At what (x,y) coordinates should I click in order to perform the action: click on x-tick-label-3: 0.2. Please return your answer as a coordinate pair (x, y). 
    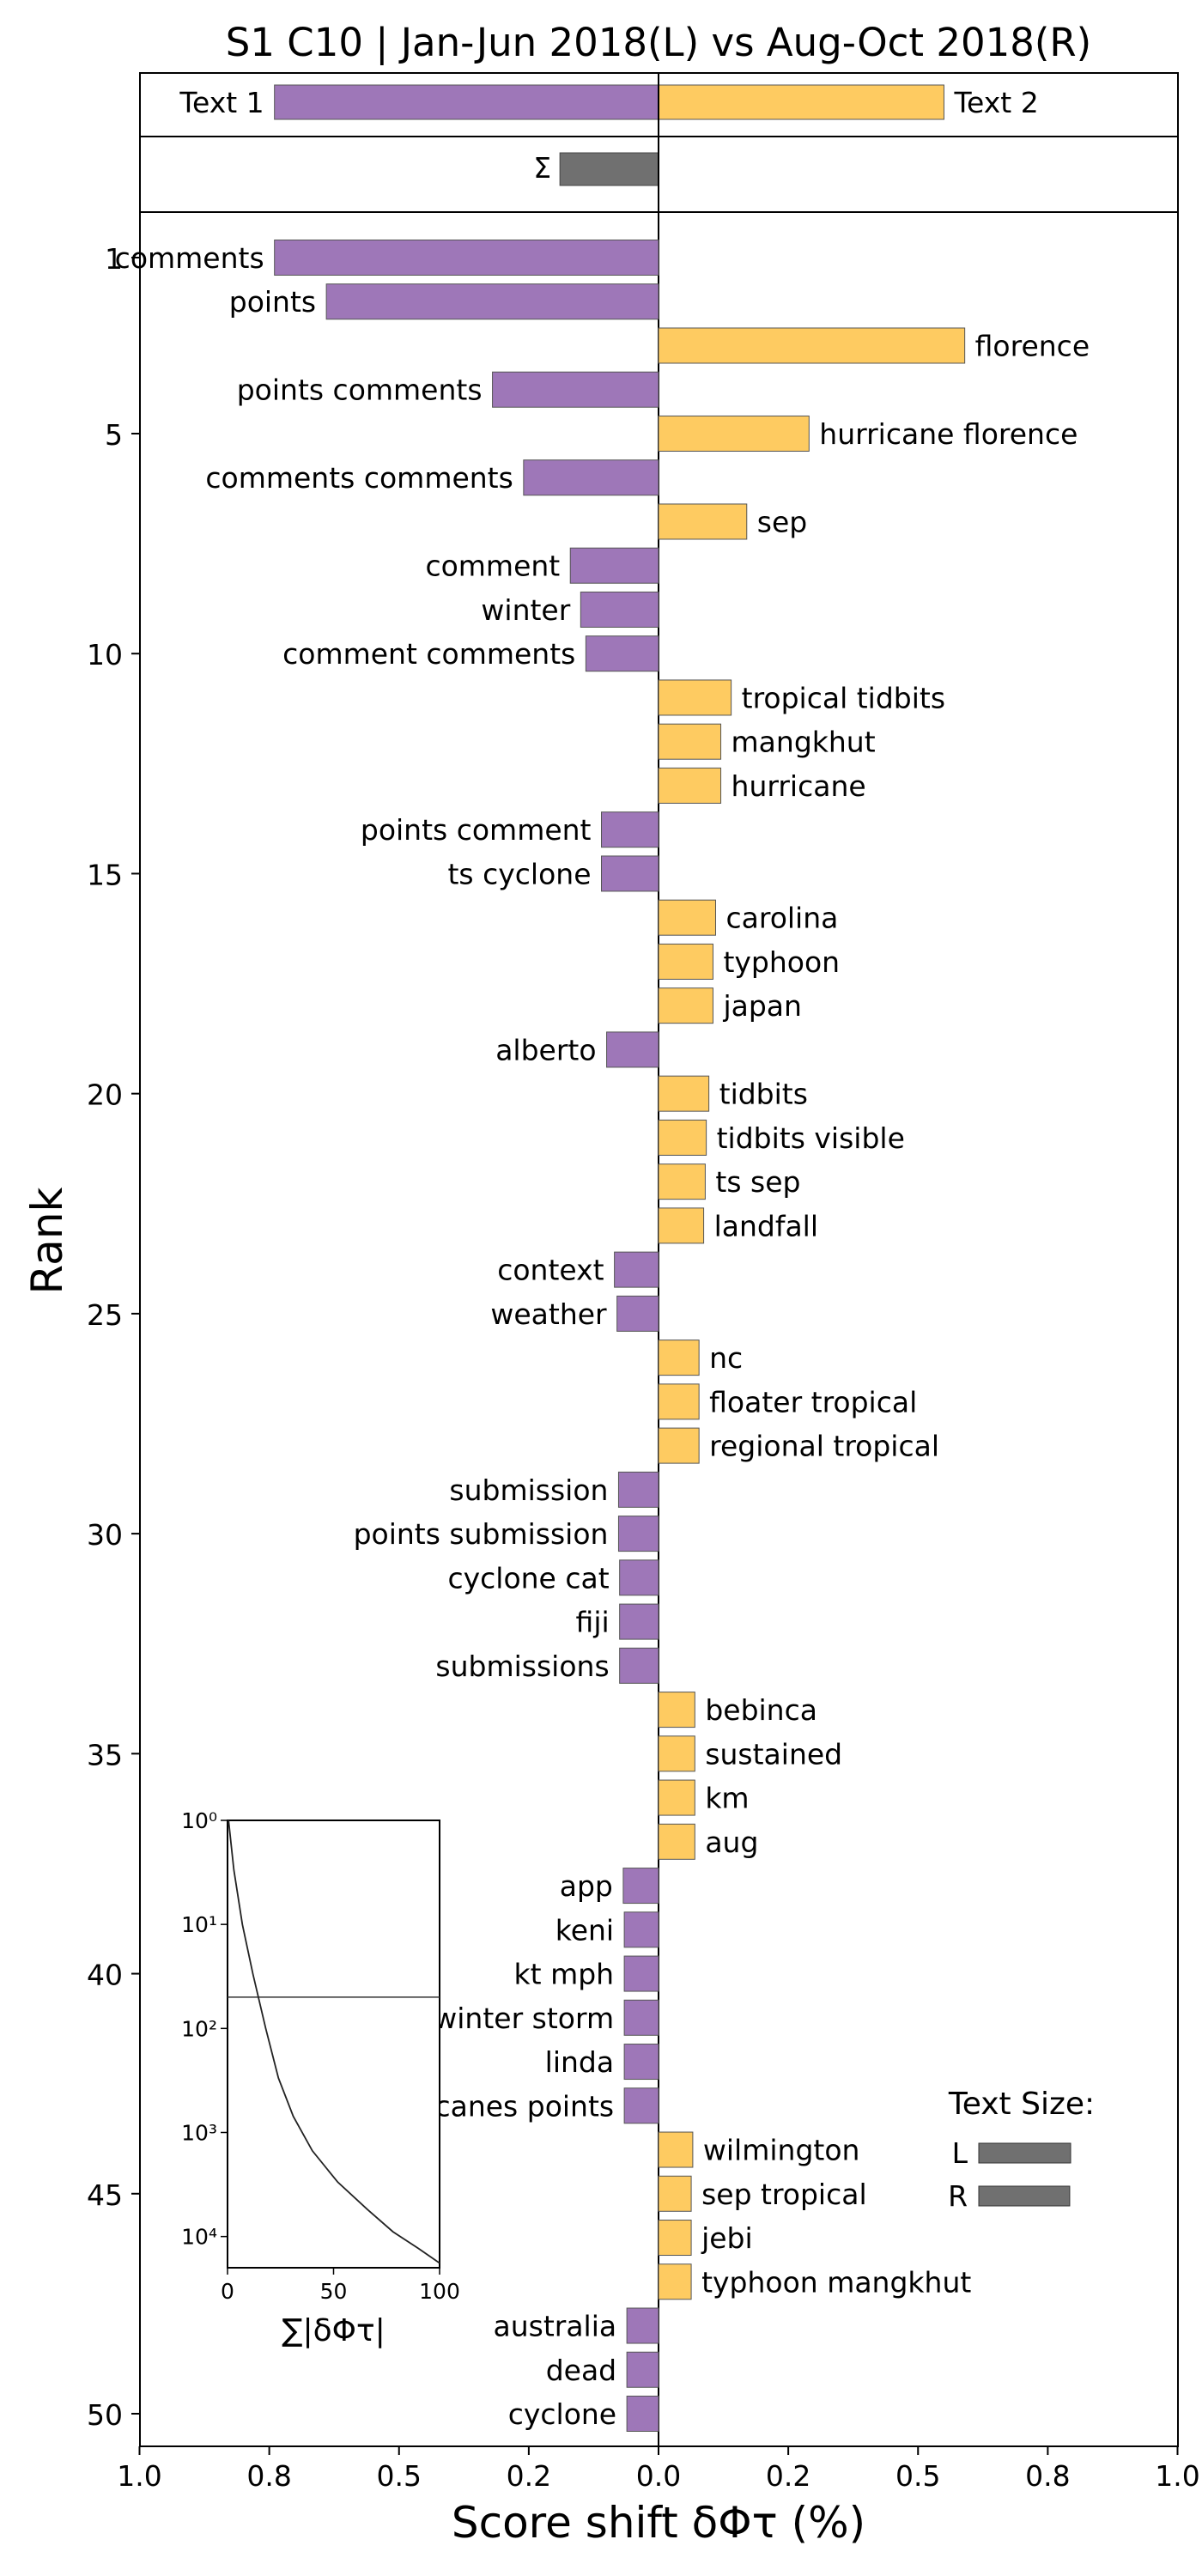
    Looking at the image, I should click on (529, 2476).